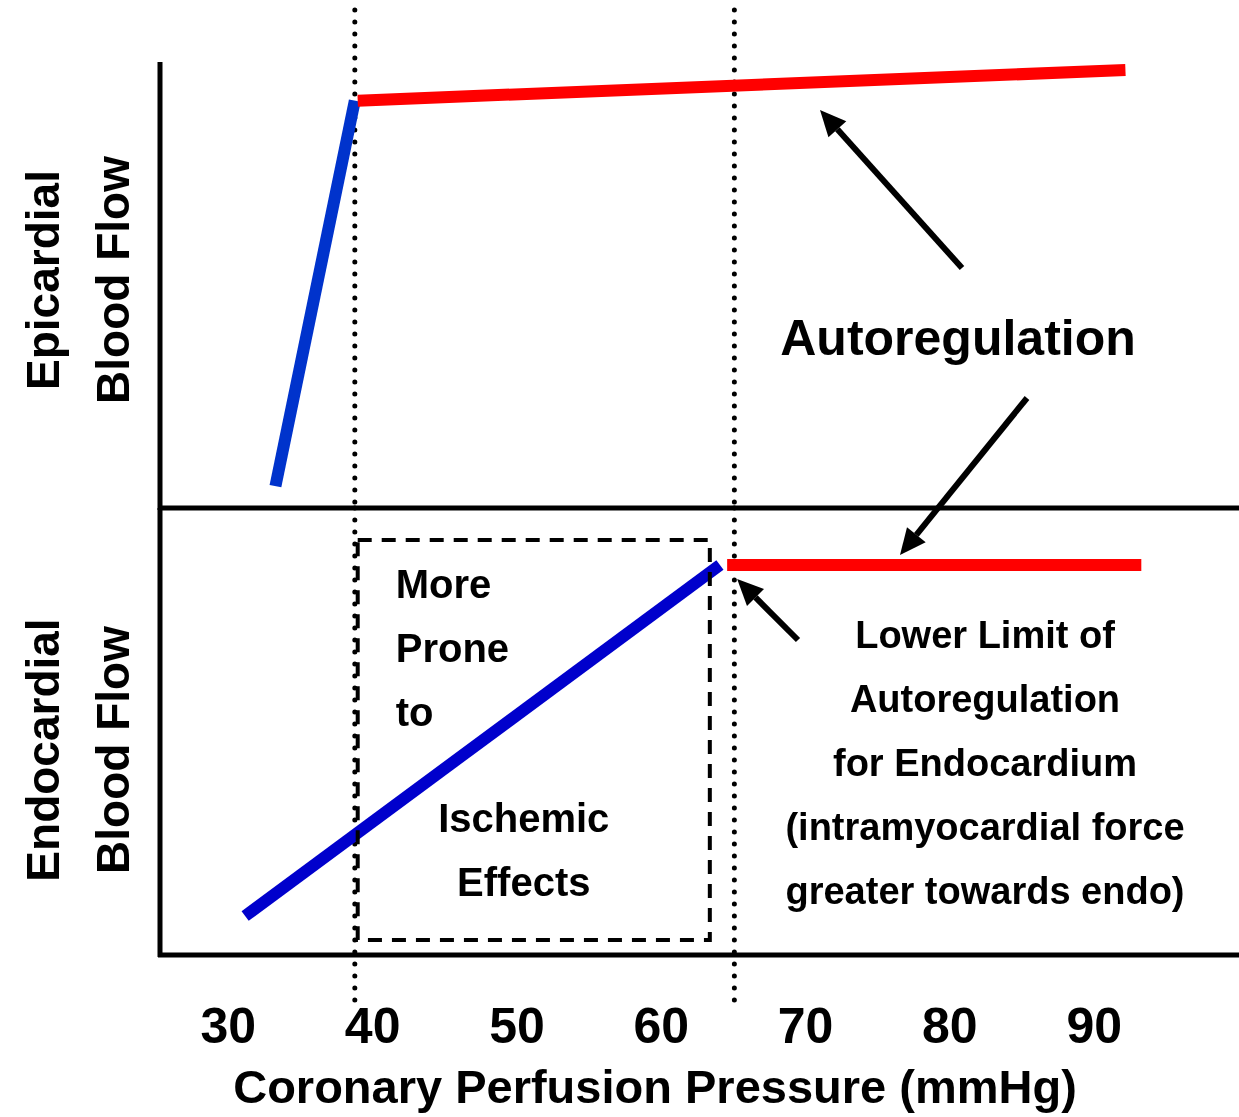 The image size is (1239, 1117). What do you see at coordinates (517, 1025) in the screenshot?
I see `x-tick-label: 50` at bounding box center [517, 1025].